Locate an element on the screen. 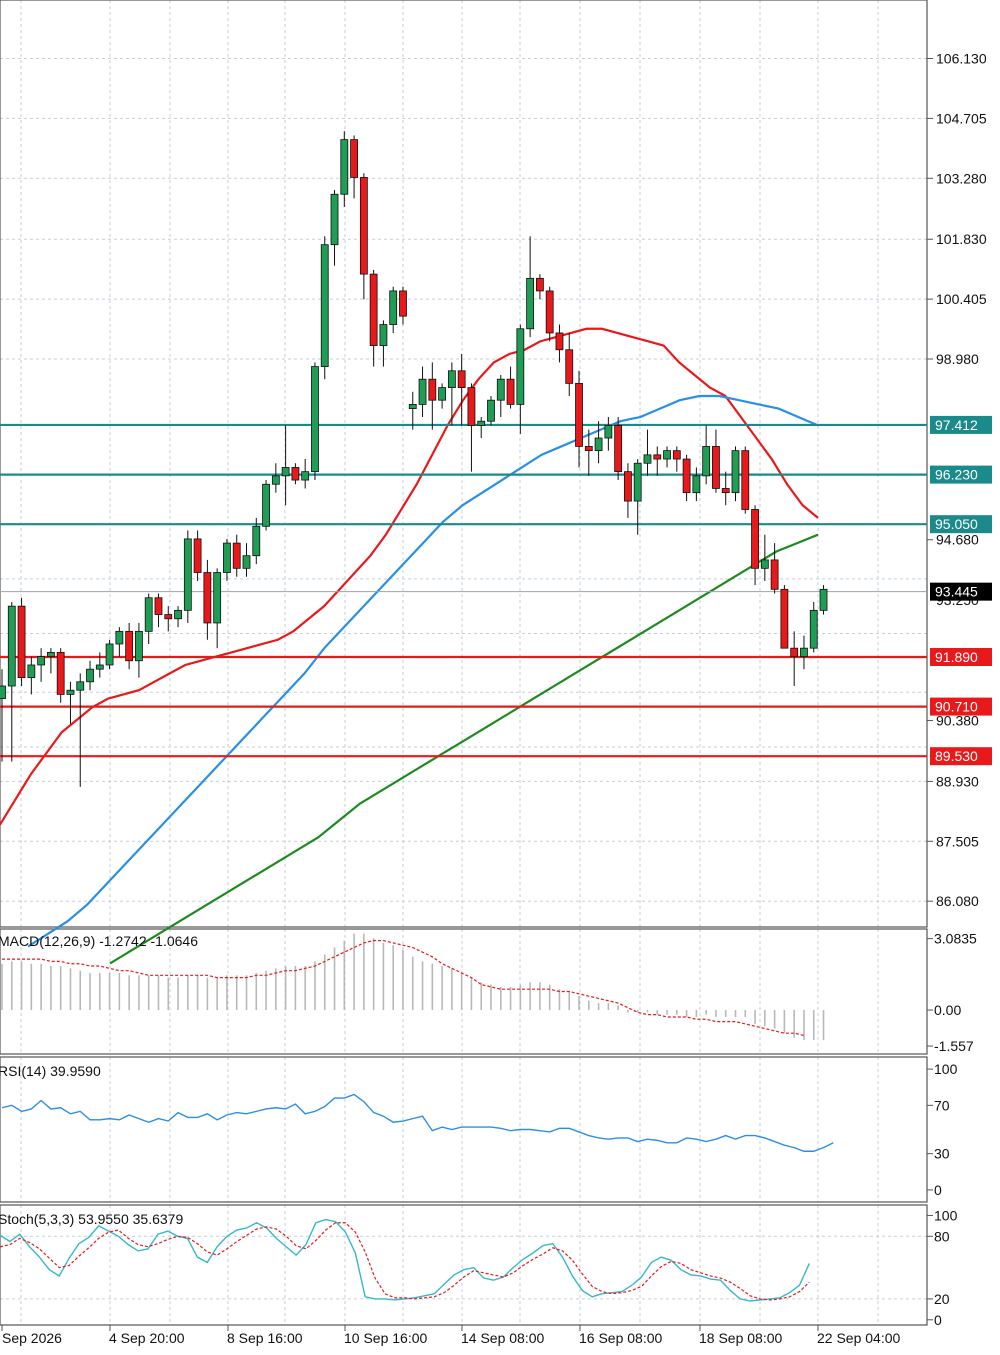 The width and height of the screenshot is (1000, 1355). y-tick-label: 104.705 is located at coordinates (961, 118).